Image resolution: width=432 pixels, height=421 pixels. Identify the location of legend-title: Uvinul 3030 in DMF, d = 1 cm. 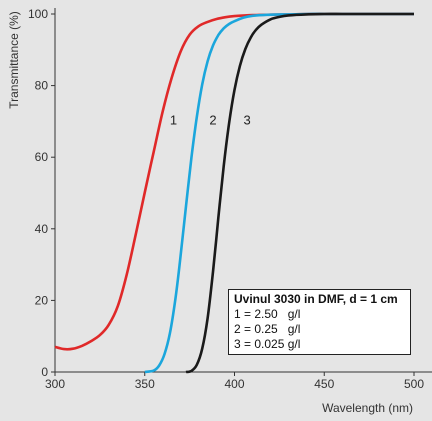
(316, 299).